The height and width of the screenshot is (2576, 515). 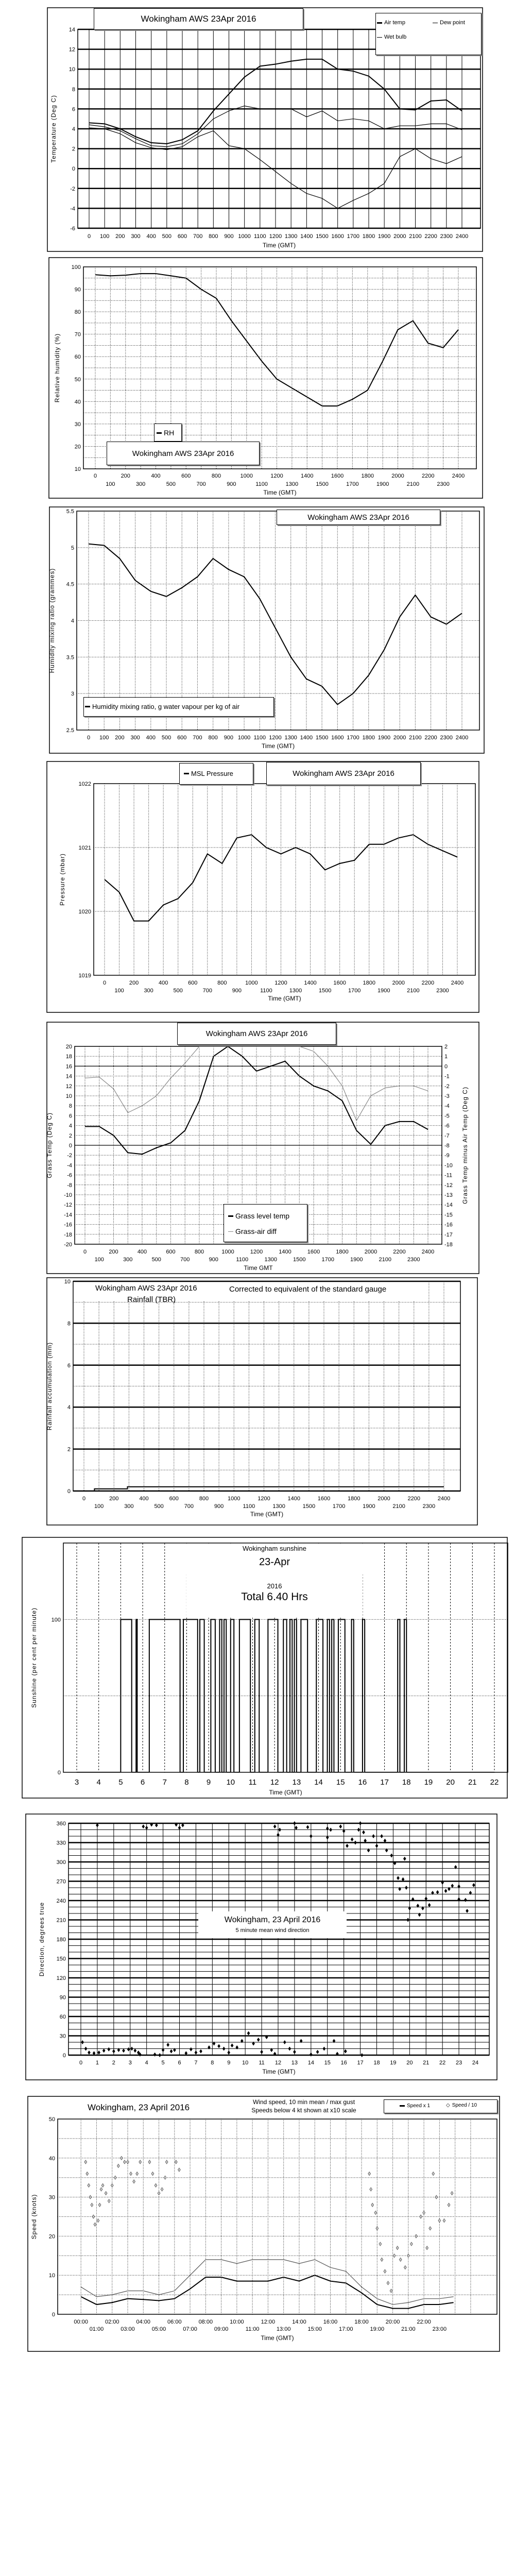 What do you see at coordinates (327, 2063) in the screenshot?
I see `x-tick-label: 15` at bounding box center [327, 2063].